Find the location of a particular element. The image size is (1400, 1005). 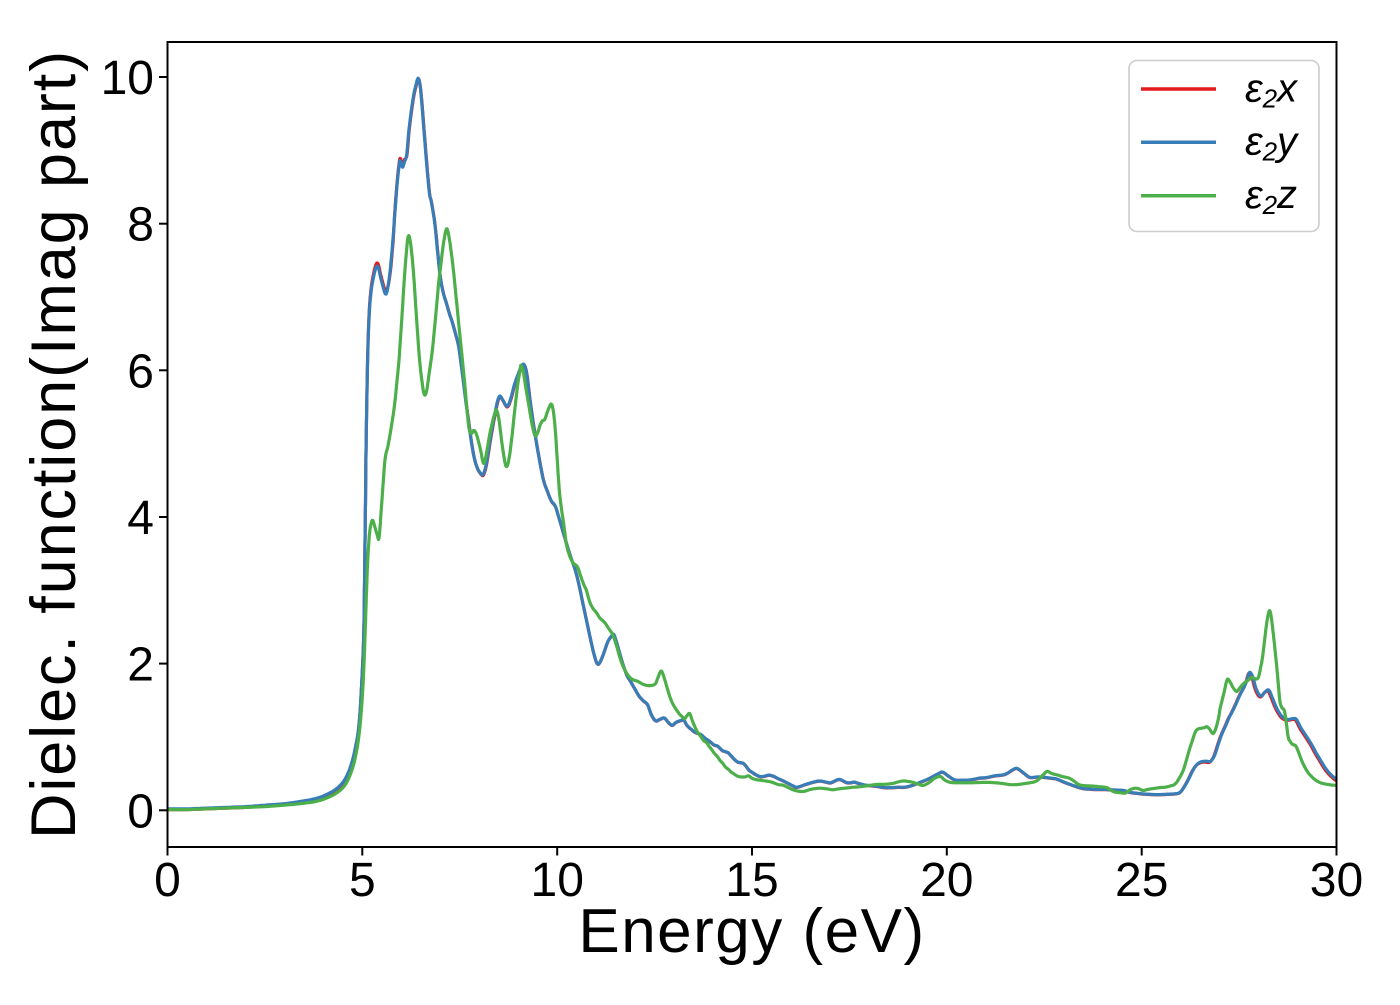

svg-text: 25 is located at coordinates (1141, 880).